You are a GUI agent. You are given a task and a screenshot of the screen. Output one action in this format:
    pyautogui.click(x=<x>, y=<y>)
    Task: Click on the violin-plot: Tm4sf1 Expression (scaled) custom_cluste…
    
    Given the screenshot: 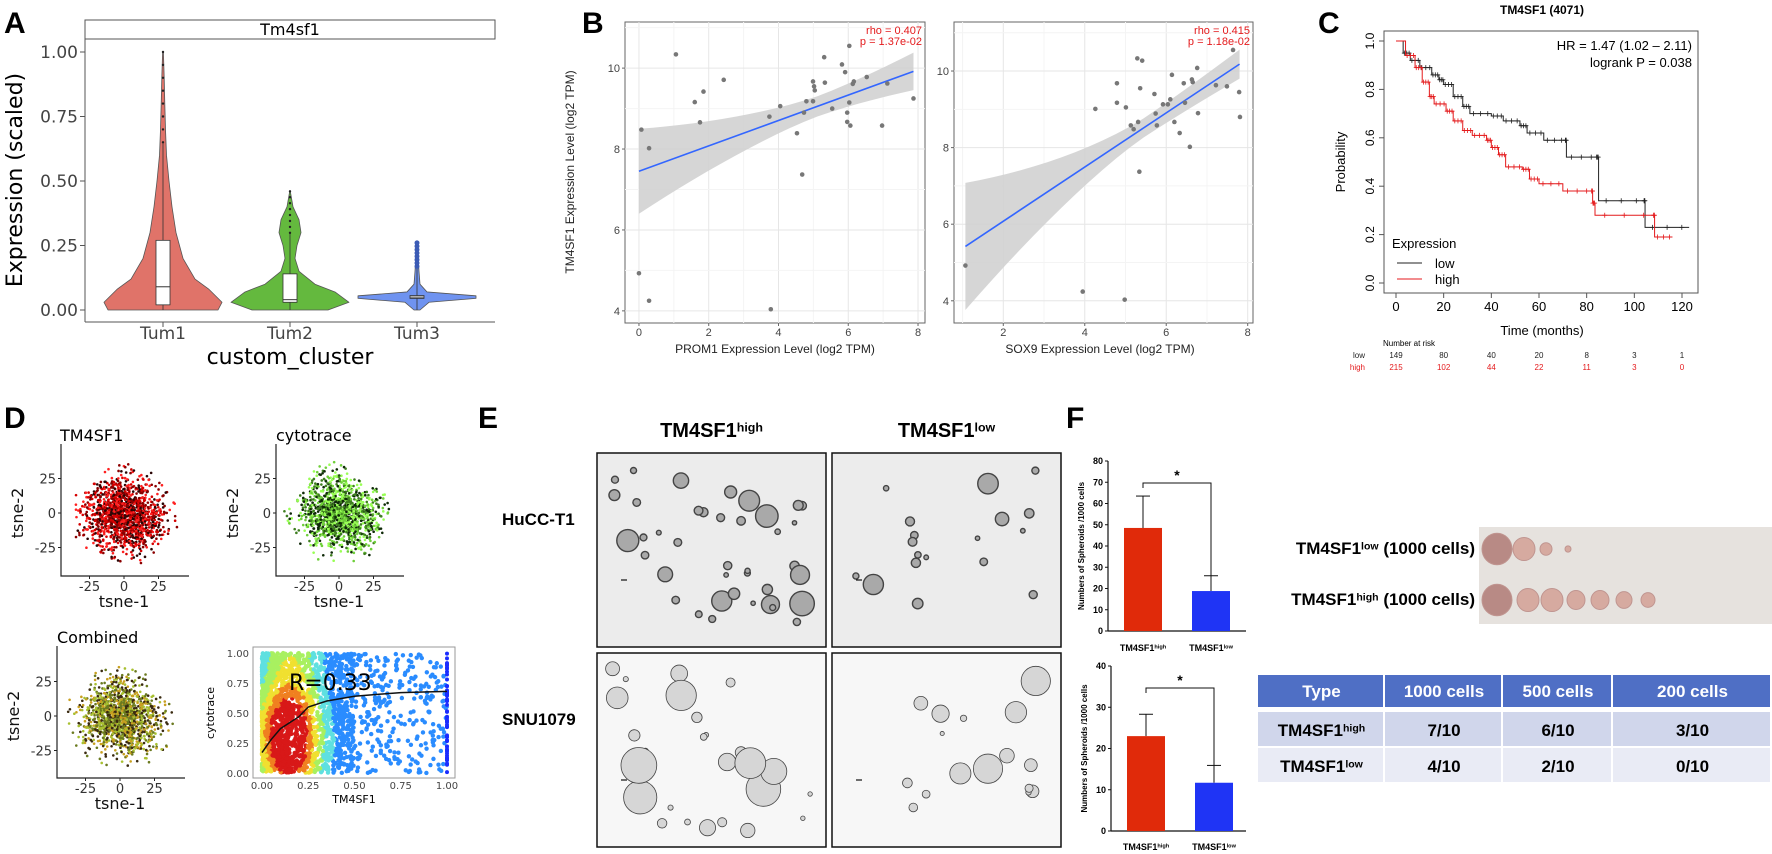 What is the action you would take?
    pyautogui.click(x=249, y=194)
    